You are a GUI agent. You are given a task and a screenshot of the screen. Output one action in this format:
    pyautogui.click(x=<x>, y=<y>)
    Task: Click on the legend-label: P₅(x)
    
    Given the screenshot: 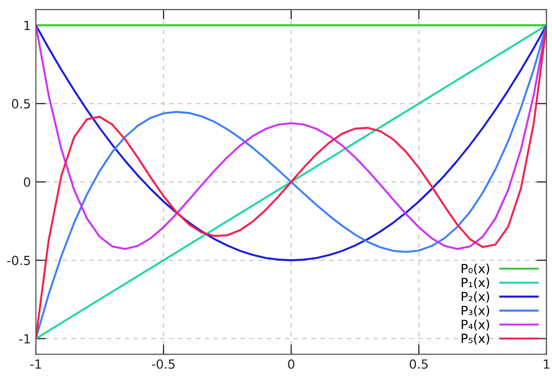 What is the action you would take?
    pyautogui.click(x=476, y=339)
    